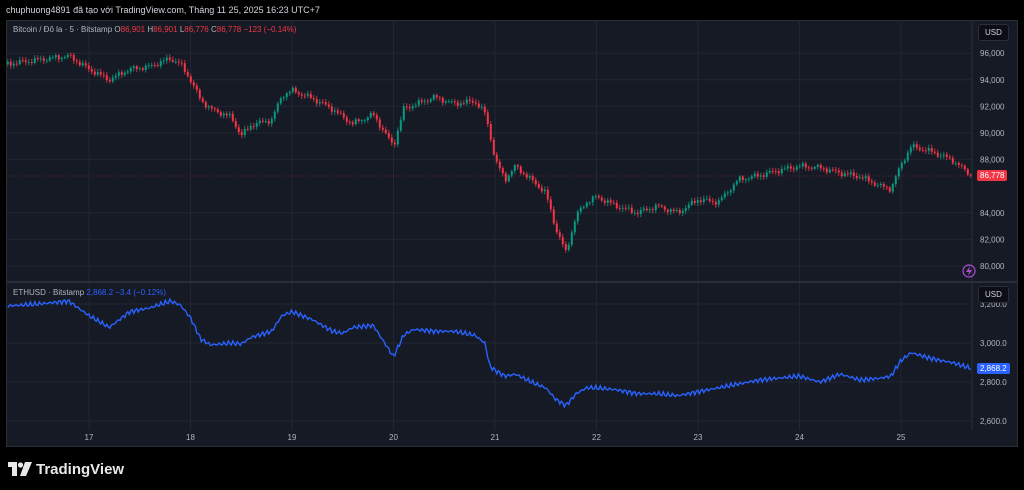 This screenshot has width=1024, height=490. What do you see at coordinates (993, 32) in the screenshot?
I see `btc-currency-button: USD` at bounding box center [993, 32].